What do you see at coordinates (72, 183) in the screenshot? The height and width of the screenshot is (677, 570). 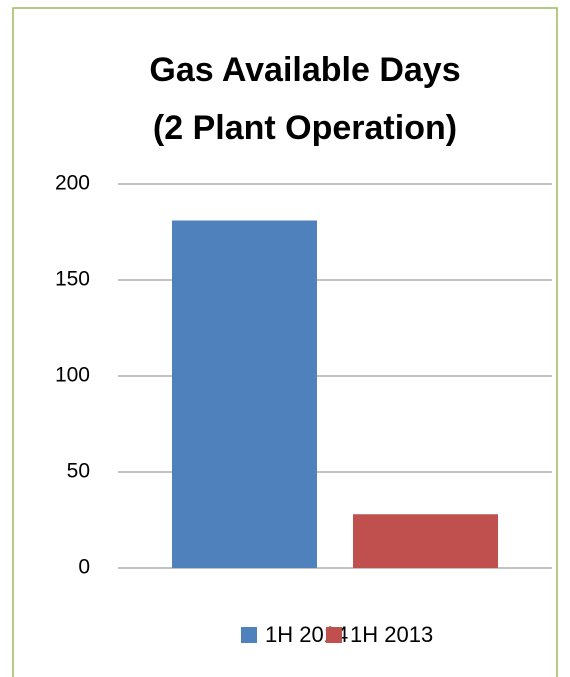 I see `y-tick-label: 200` at bounding box center [72, 183].